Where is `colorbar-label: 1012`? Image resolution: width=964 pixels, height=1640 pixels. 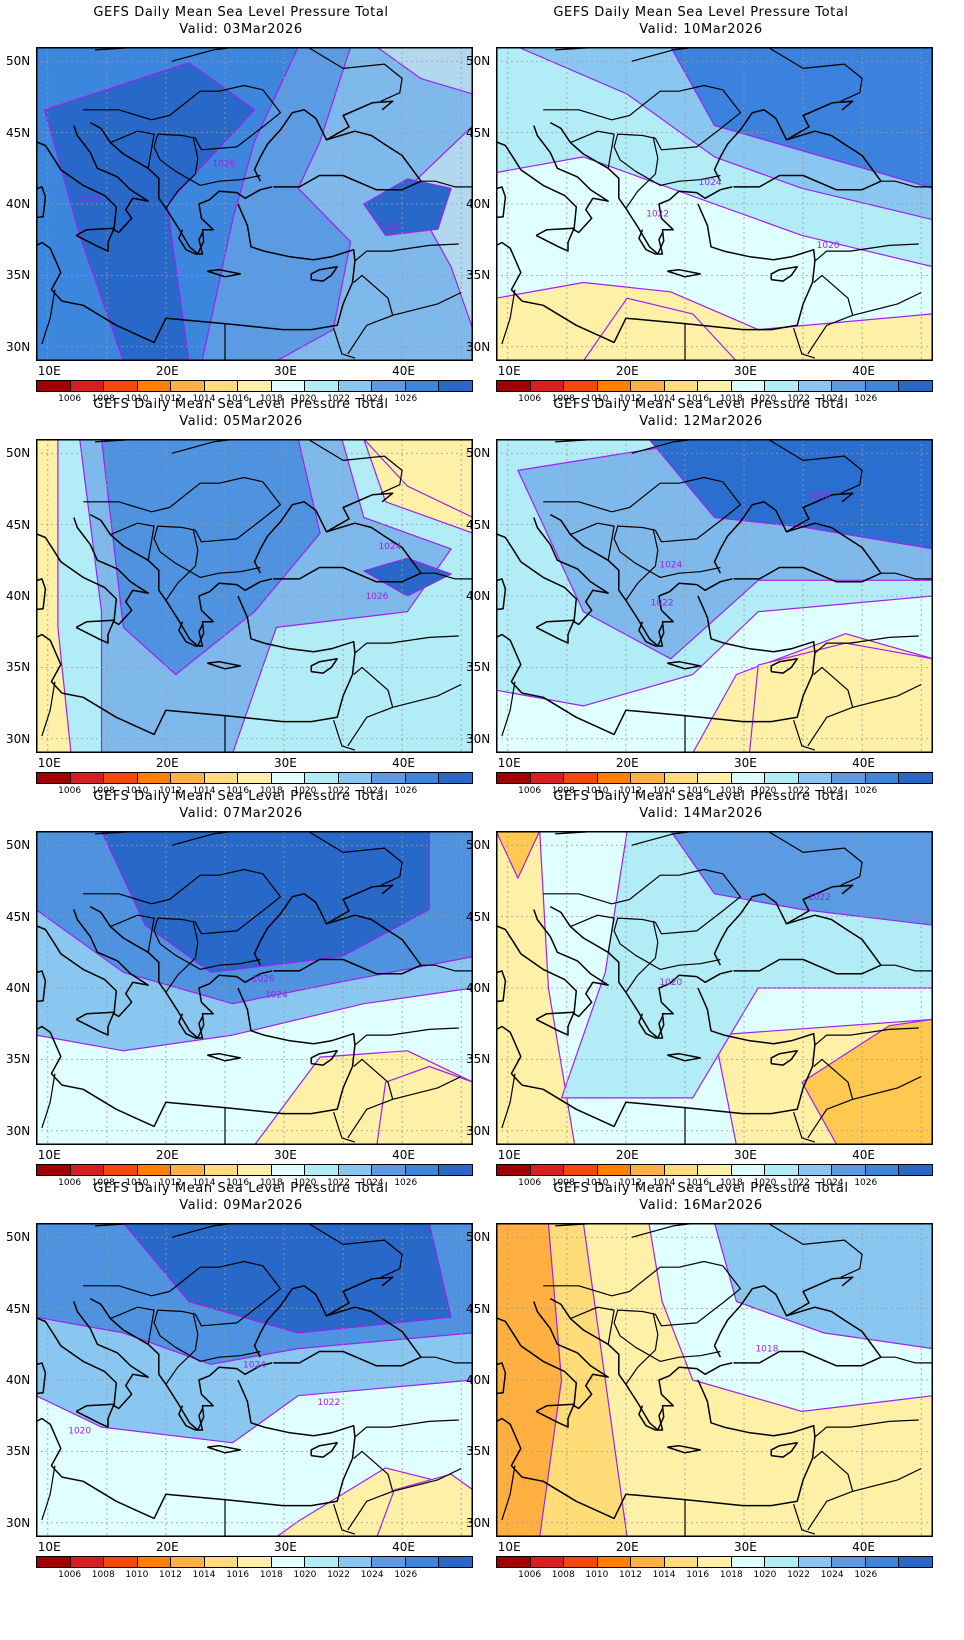
colorbar-label: 1012 is located at coordinates (170, 791).